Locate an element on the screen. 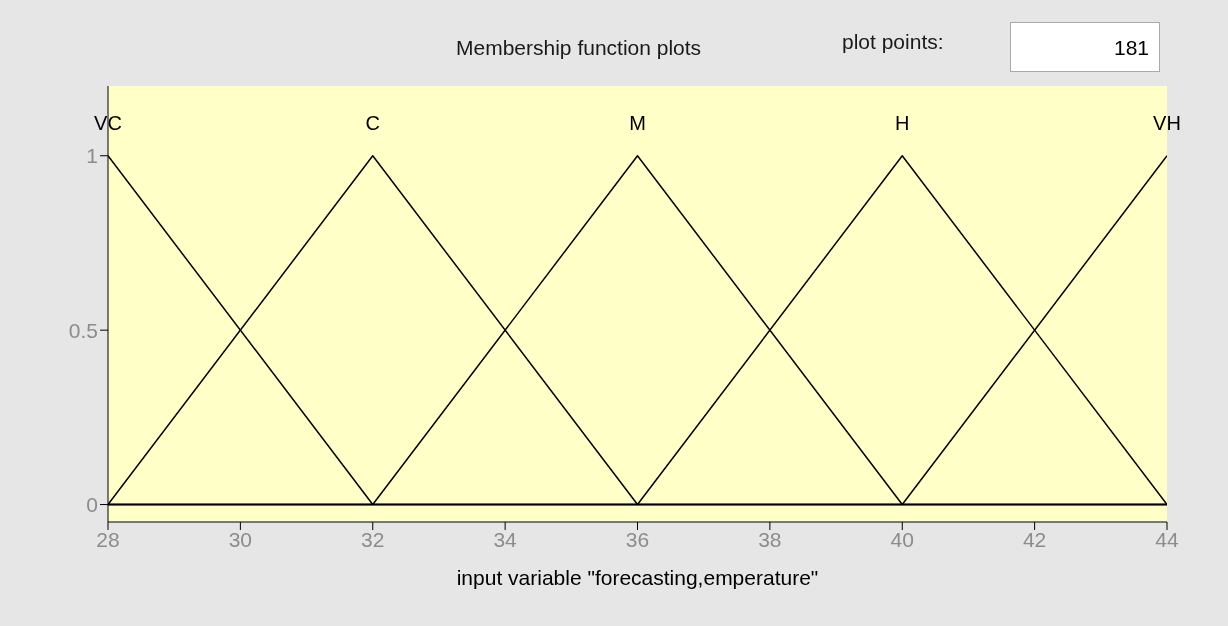  x-tick-label: 38 is located at coordinates (770, 539).